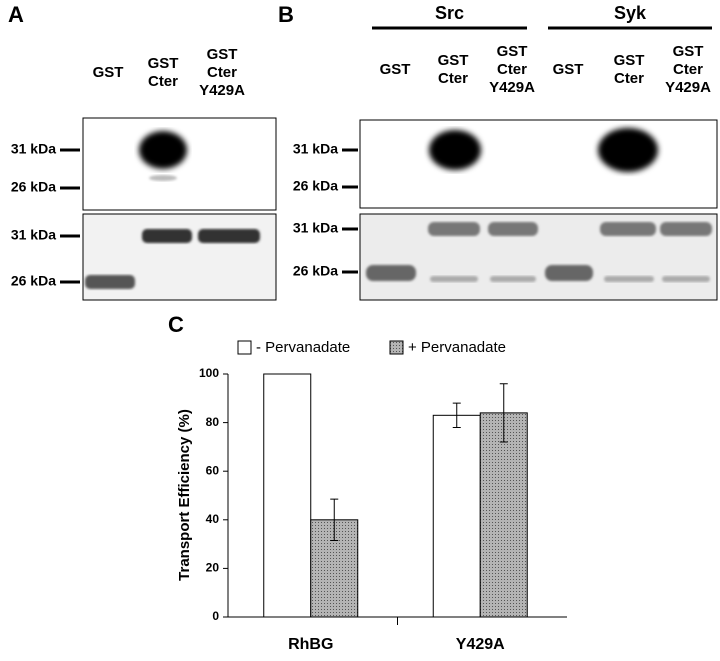 This screenshot has height=661, width=720. What do you see at coordinates (176, 324) in the screenshot?
I see `panel-label: C` at bounding box center [176, 324].